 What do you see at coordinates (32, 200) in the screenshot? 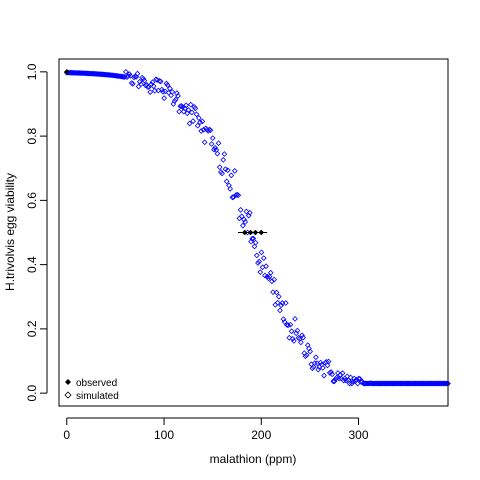
I see `y-tick-label: 0.6` at bounding box center [32, 200].